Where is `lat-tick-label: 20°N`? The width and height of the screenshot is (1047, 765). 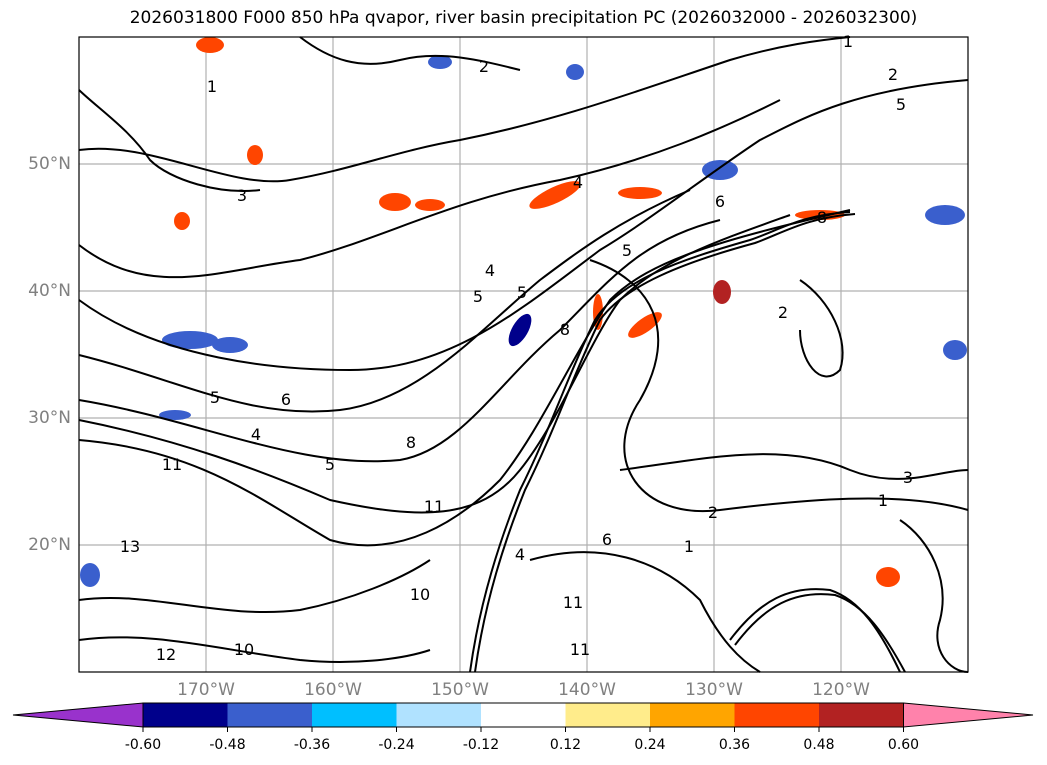 lat-tick-label: 20°N is located at coordinates (49, 545).